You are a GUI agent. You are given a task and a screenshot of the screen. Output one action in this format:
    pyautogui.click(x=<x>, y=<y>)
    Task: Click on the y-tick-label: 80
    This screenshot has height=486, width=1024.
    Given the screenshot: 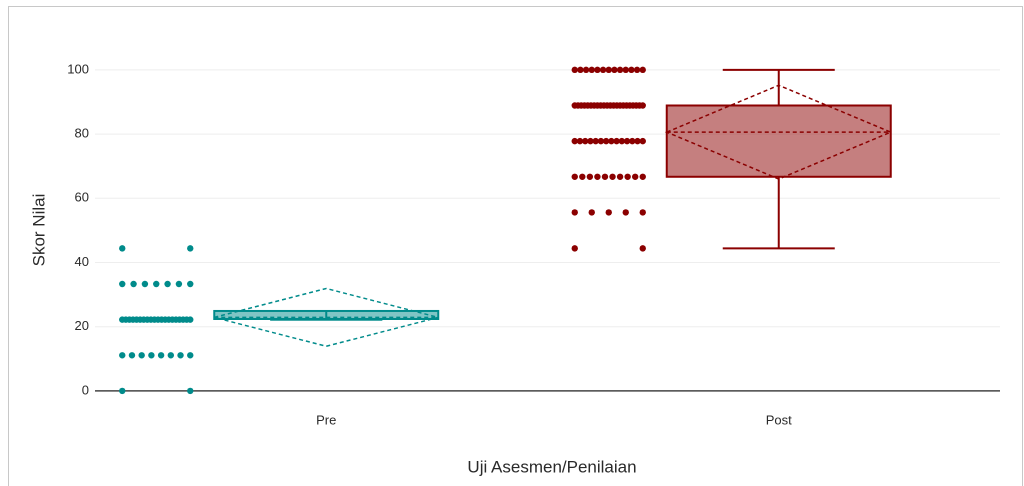 What is the action you would take?
    pyautogui.click(x=82, y=133)
    